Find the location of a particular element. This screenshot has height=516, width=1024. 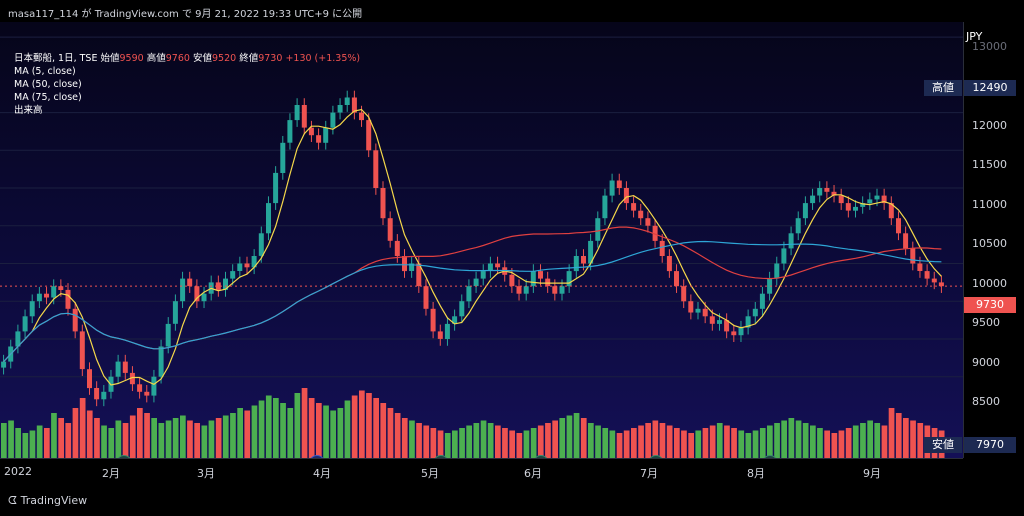

time-label: 2022 is located at coordinates (18, 471).